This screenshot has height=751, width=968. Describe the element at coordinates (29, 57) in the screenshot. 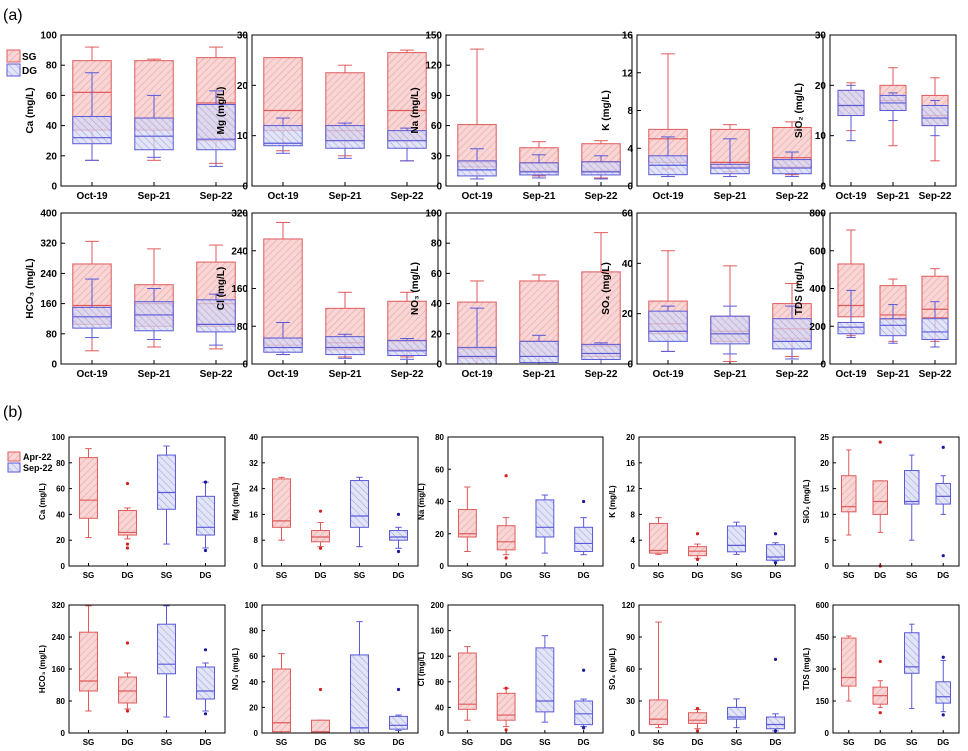

I see `legend-label-sg: SG` at that location.